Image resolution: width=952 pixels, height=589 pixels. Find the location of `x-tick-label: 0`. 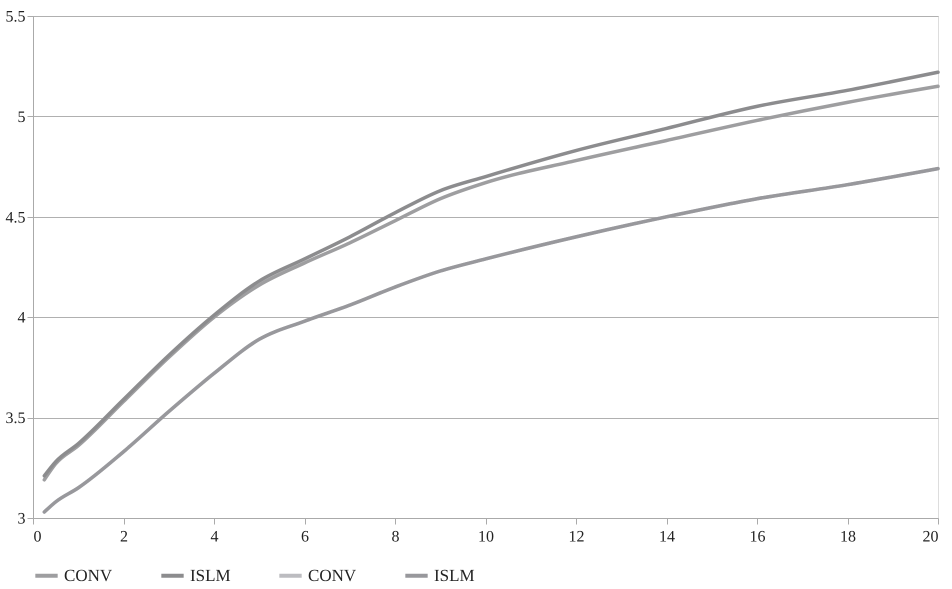

x-tick-label: 0 is located at coordinates (38, 537).